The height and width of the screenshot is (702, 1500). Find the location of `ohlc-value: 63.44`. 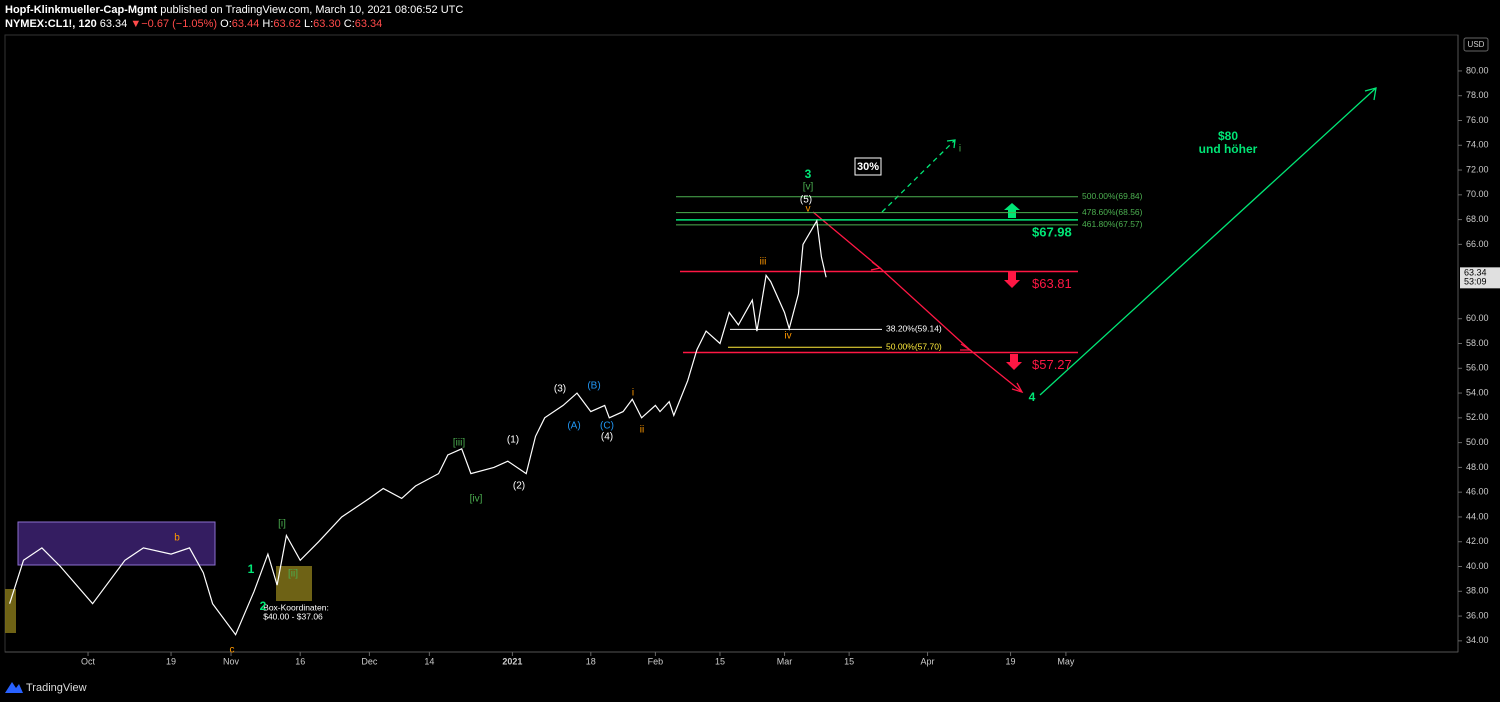

ohlc-value: 63.44 is located at coordinates (245, 24).